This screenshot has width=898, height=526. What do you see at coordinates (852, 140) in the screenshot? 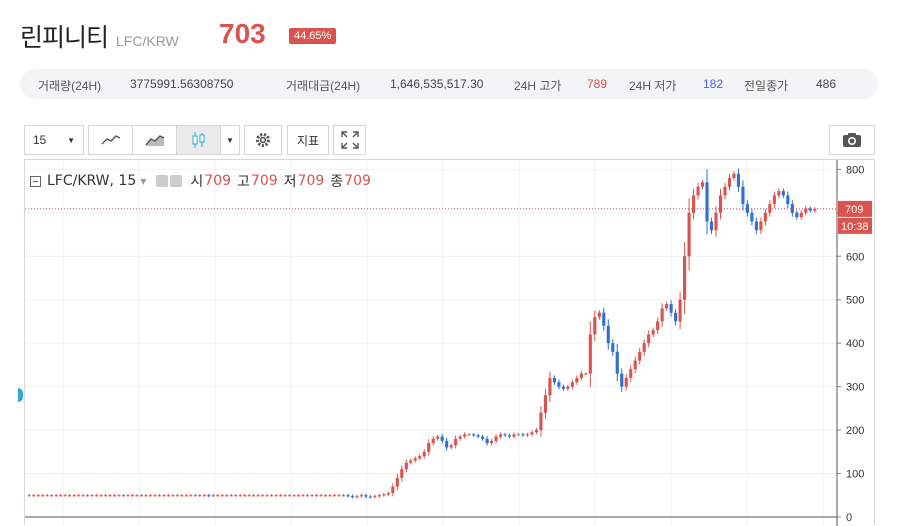
I see `screenshot-button` at bounding box center [852, 140].